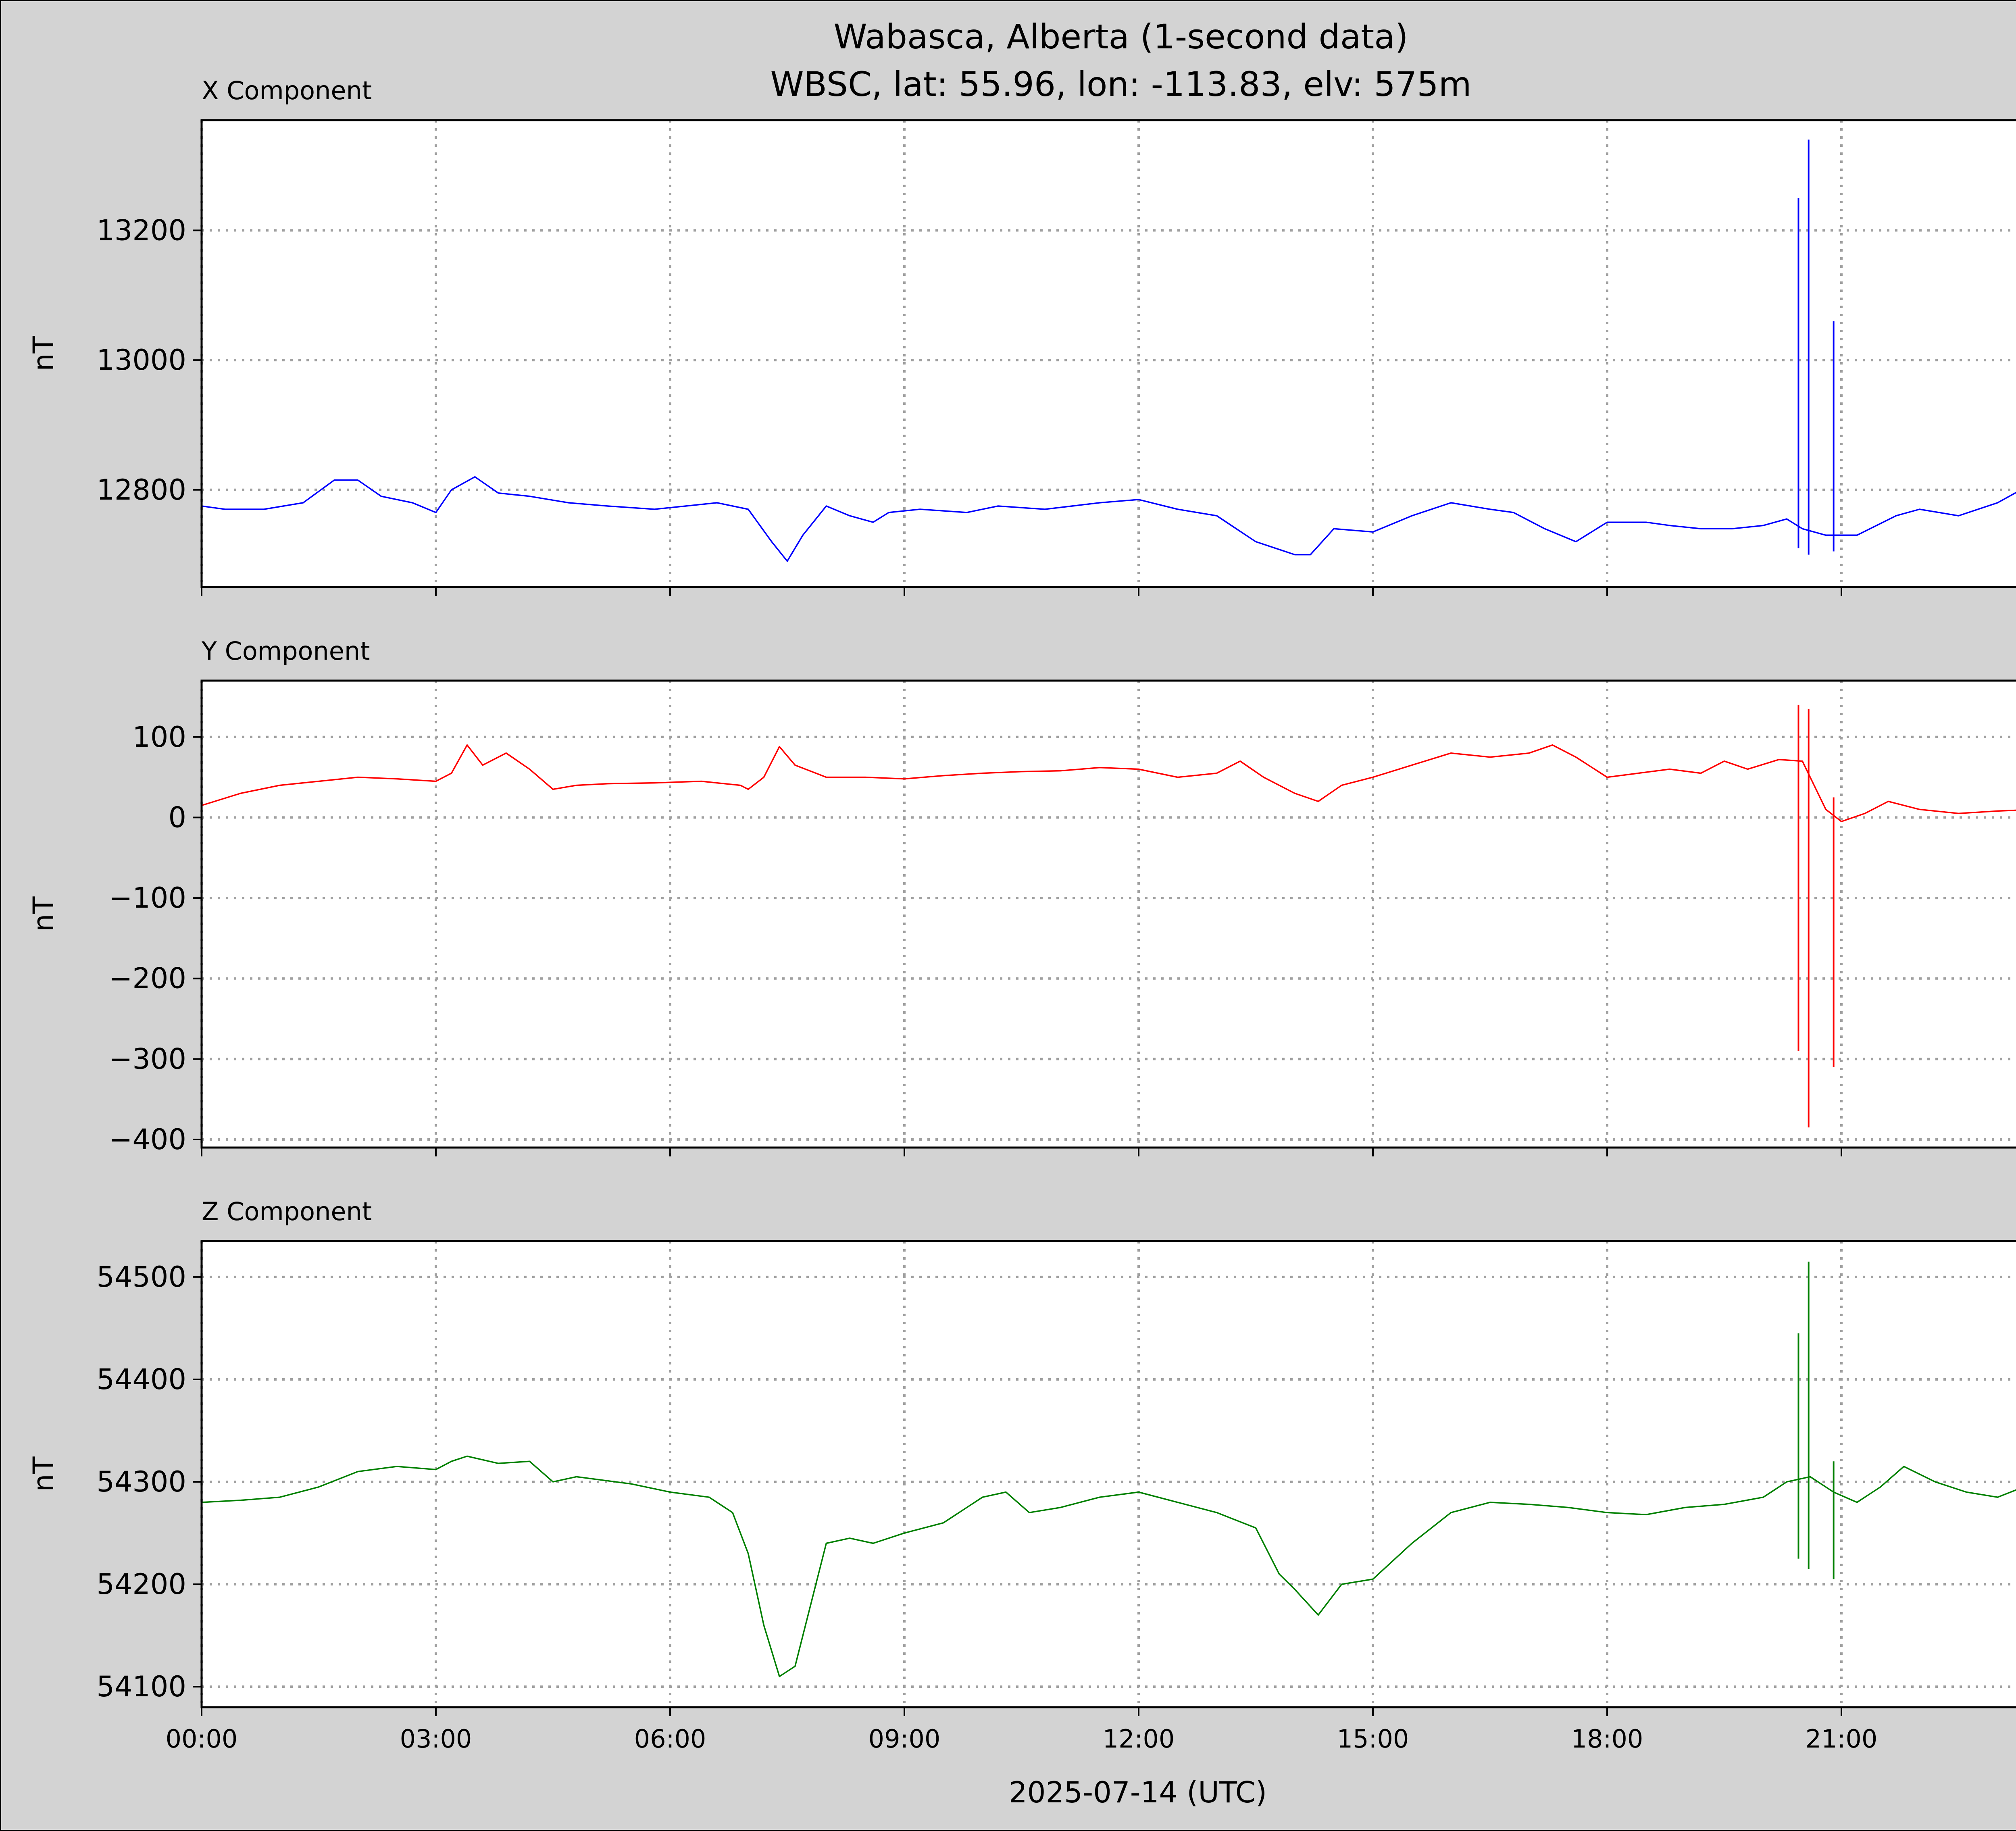 Image resolution: width=2016 pixels, height=1831 pixels. Describe the element at coordinates (141, 1481) in the screenshot. I see `y-tick-label: 54300` at that location.